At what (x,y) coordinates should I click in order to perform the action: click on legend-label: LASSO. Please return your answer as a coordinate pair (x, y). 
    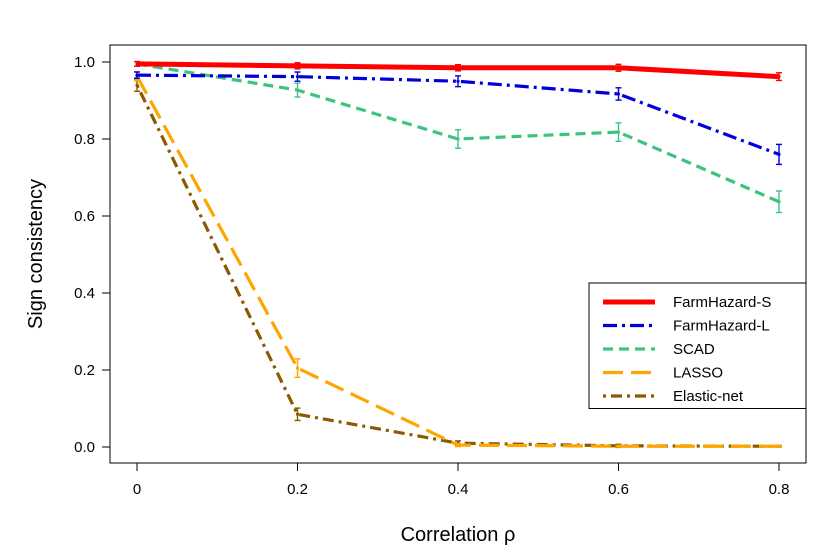
    Looking at the image, I should click on (698, 373).